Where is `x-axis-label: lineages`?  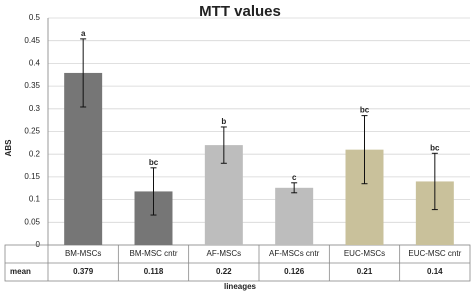 x-axis-label: lineages is located at coordinates (240, 286).